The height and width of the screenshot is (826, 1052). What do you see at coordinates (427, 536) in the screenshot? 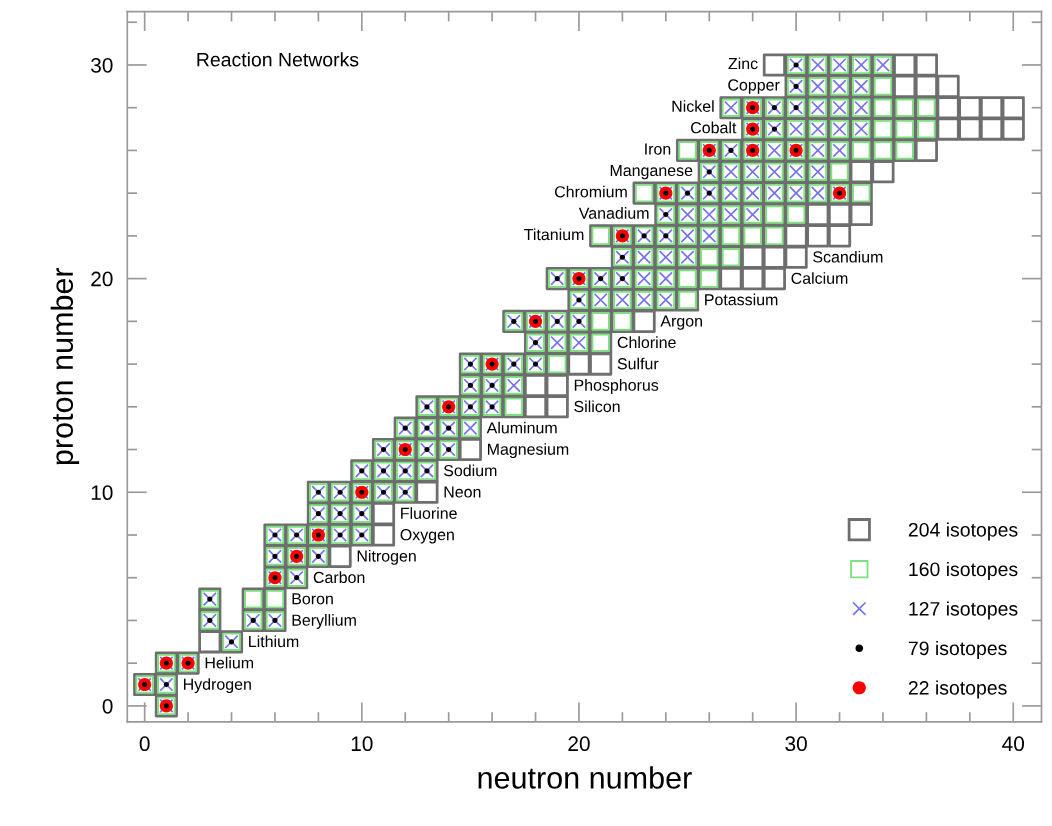
I see `annotation: Oxygen` at bounding box center [427, 536].